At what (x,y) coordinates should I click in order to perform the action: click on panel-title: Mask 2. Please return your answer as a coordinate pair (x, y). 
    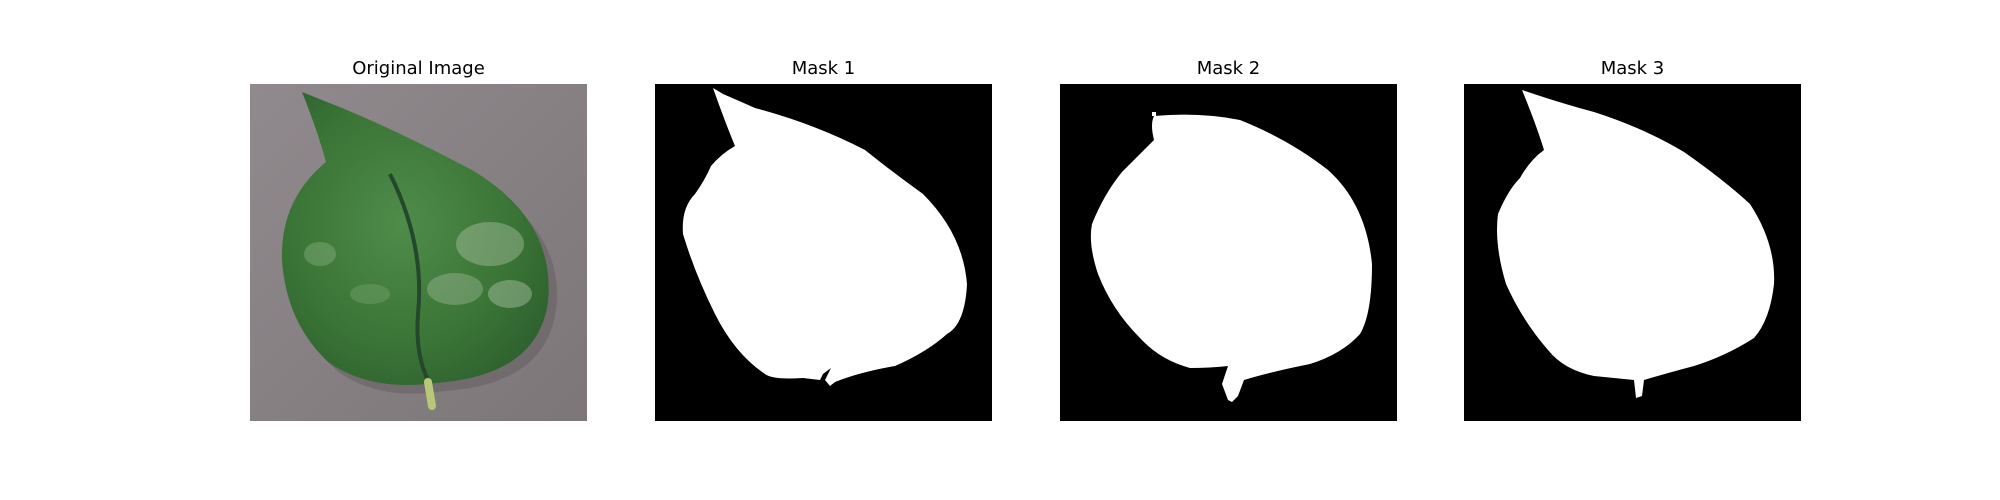
    Looking at the image, I should click on (1228, 68).